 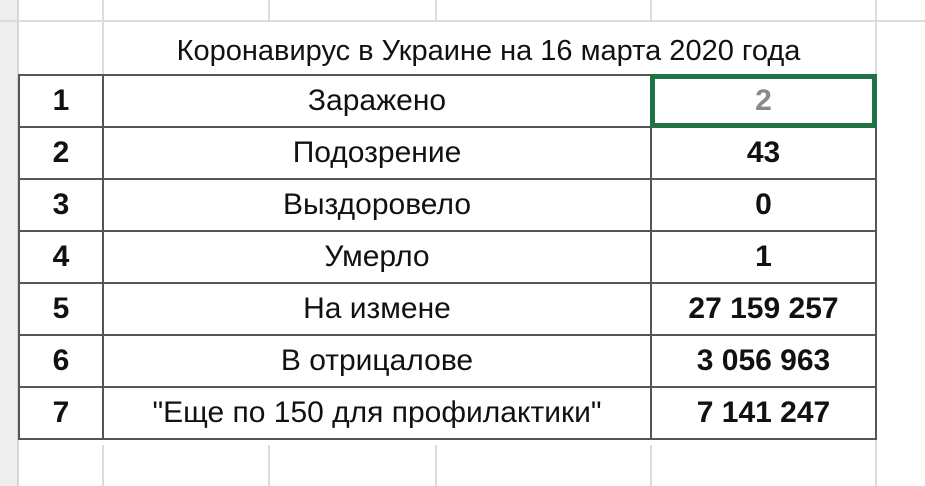 I want to click on table-row: 6 В отрицалове 3 056 963, so click(x=447, y=361).